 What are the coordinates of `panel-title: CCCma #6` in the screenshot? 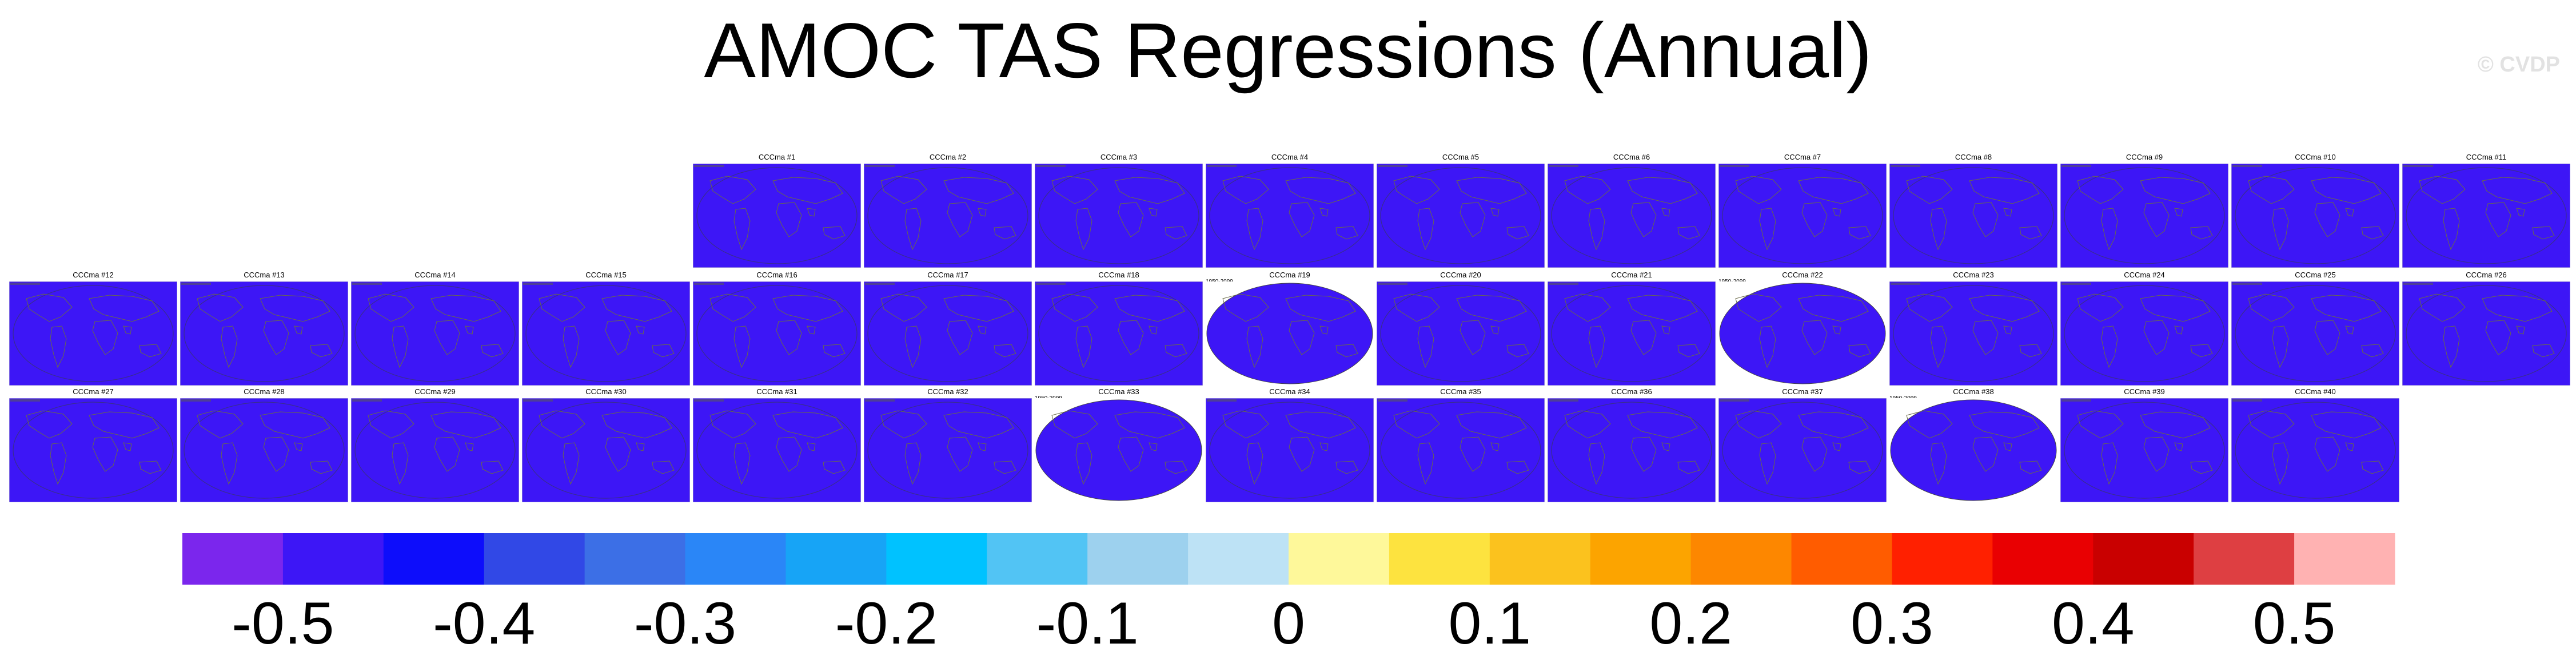 It's located at (1631, 157).